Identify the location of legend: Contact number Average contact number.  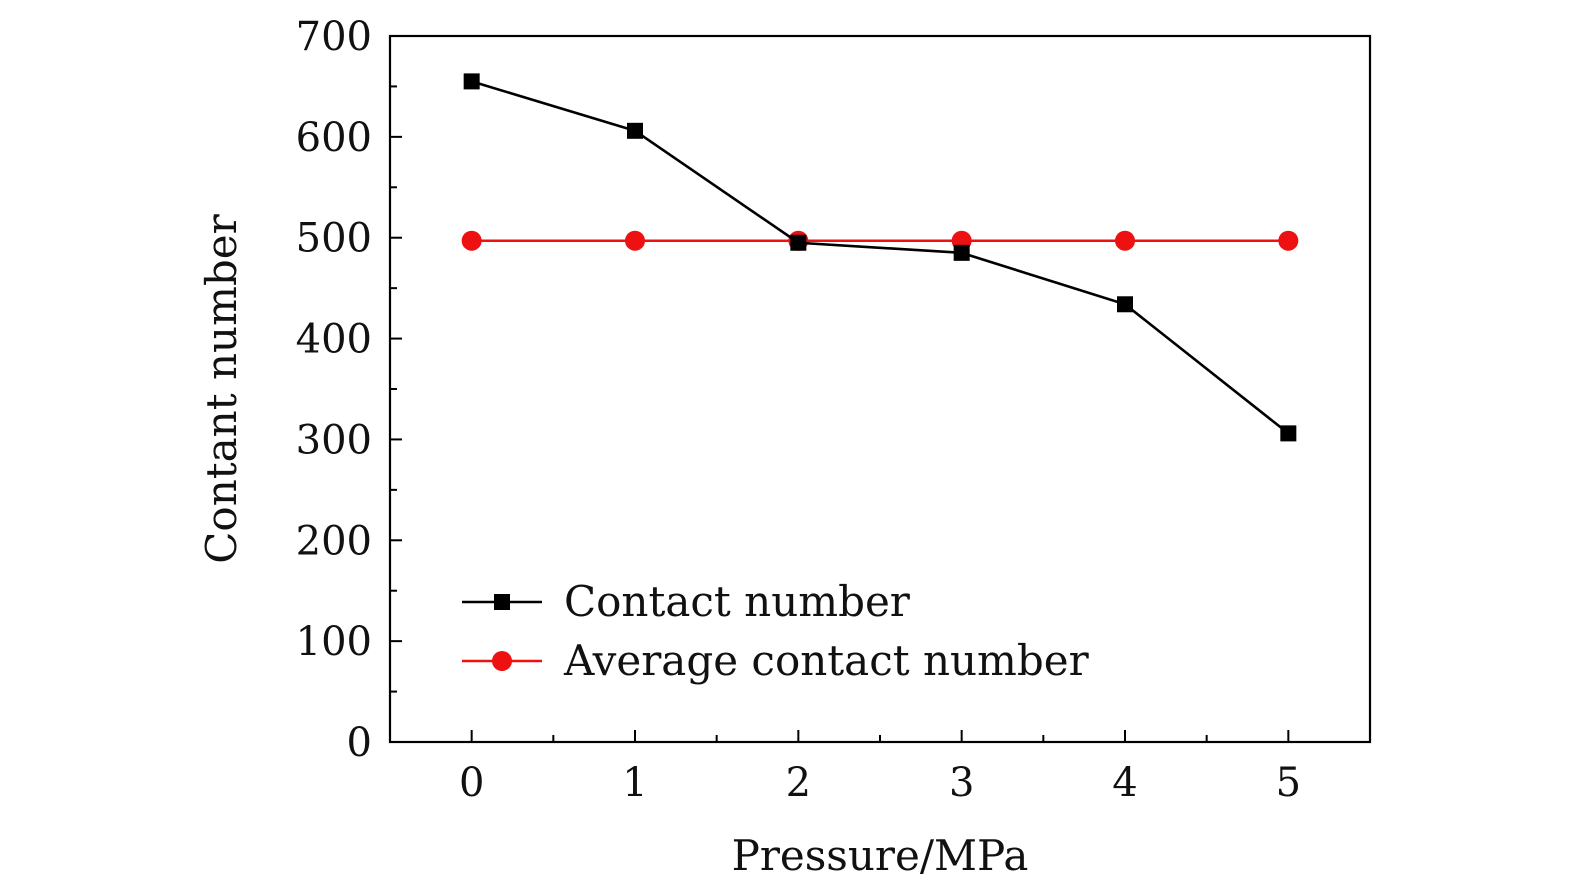
(776, 631).